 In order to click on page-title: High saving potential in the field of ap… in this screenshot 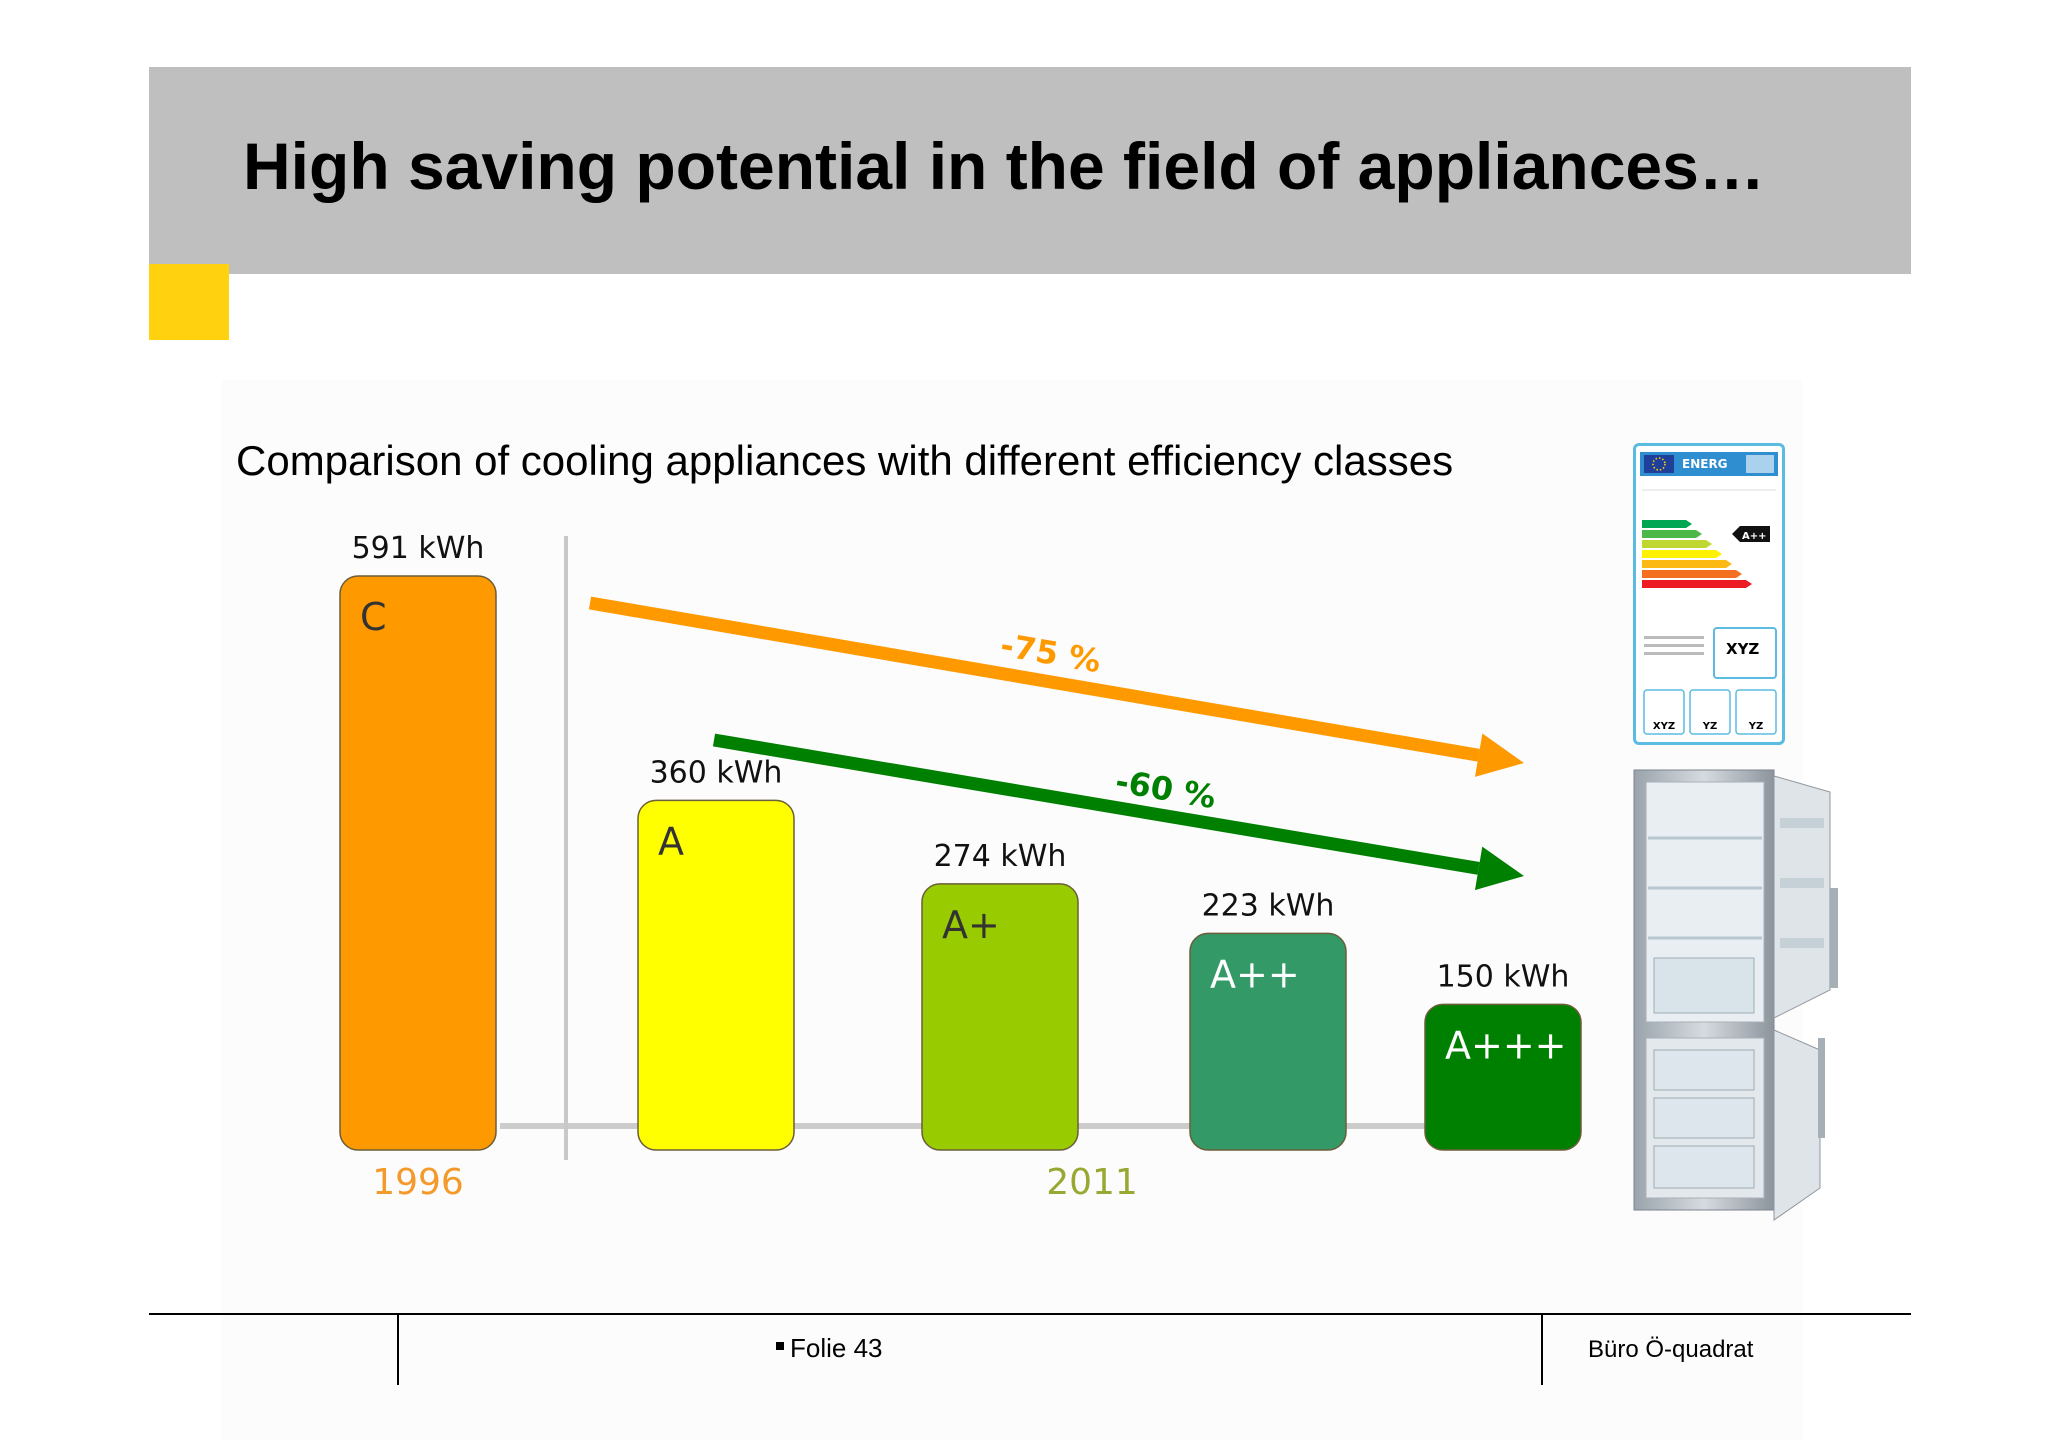, I will do `click(1004, 166)`.